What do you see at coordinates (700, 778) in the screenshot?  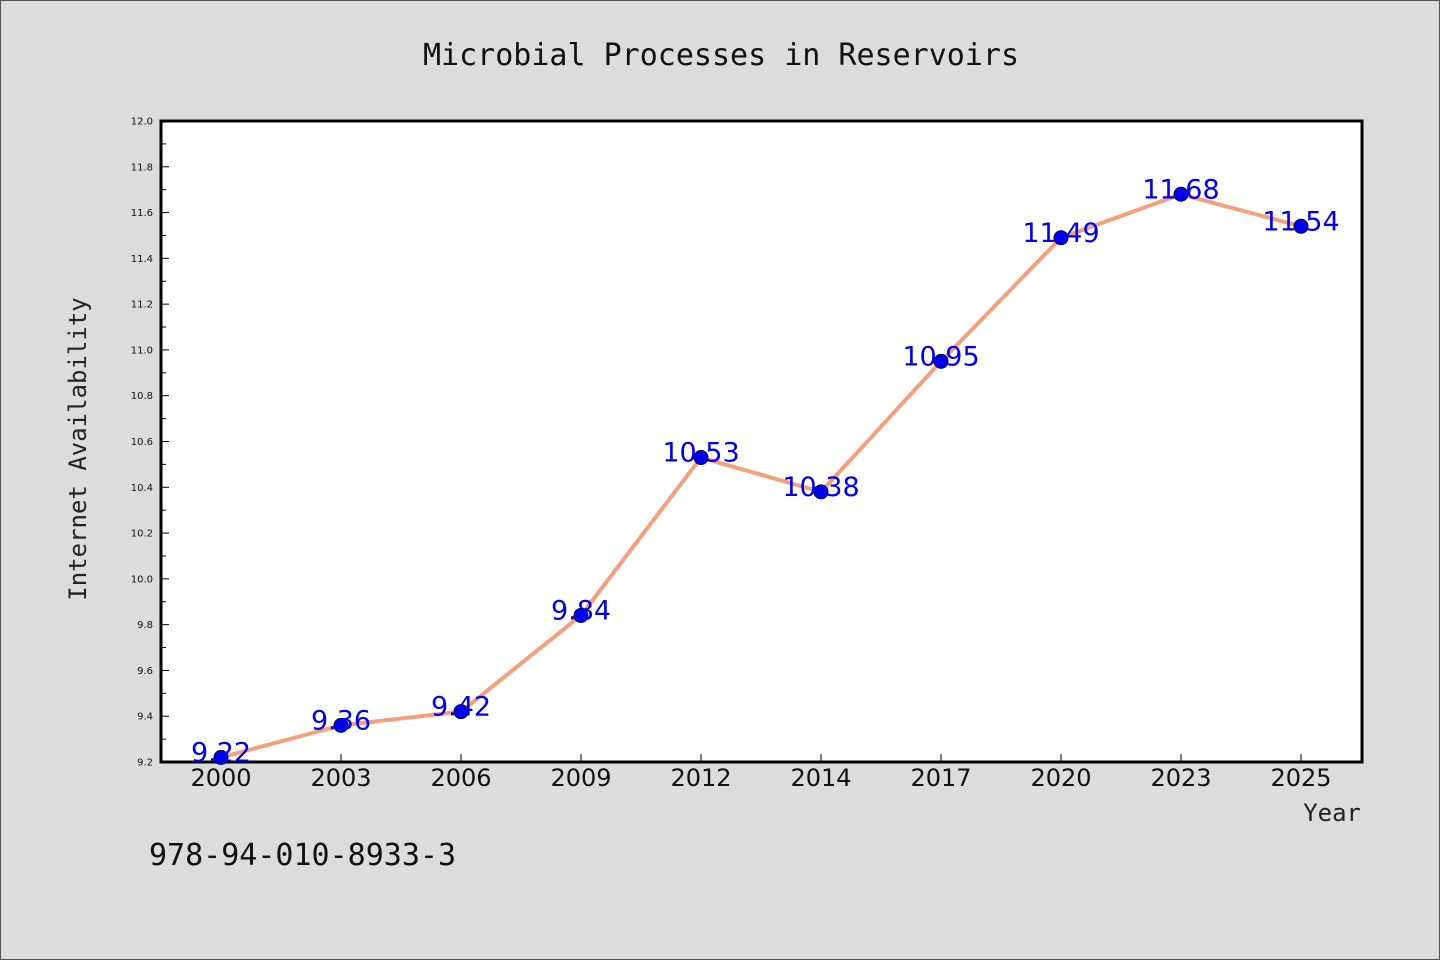 I see `x-tick-label: 2012` at bounding box center [700, 778].